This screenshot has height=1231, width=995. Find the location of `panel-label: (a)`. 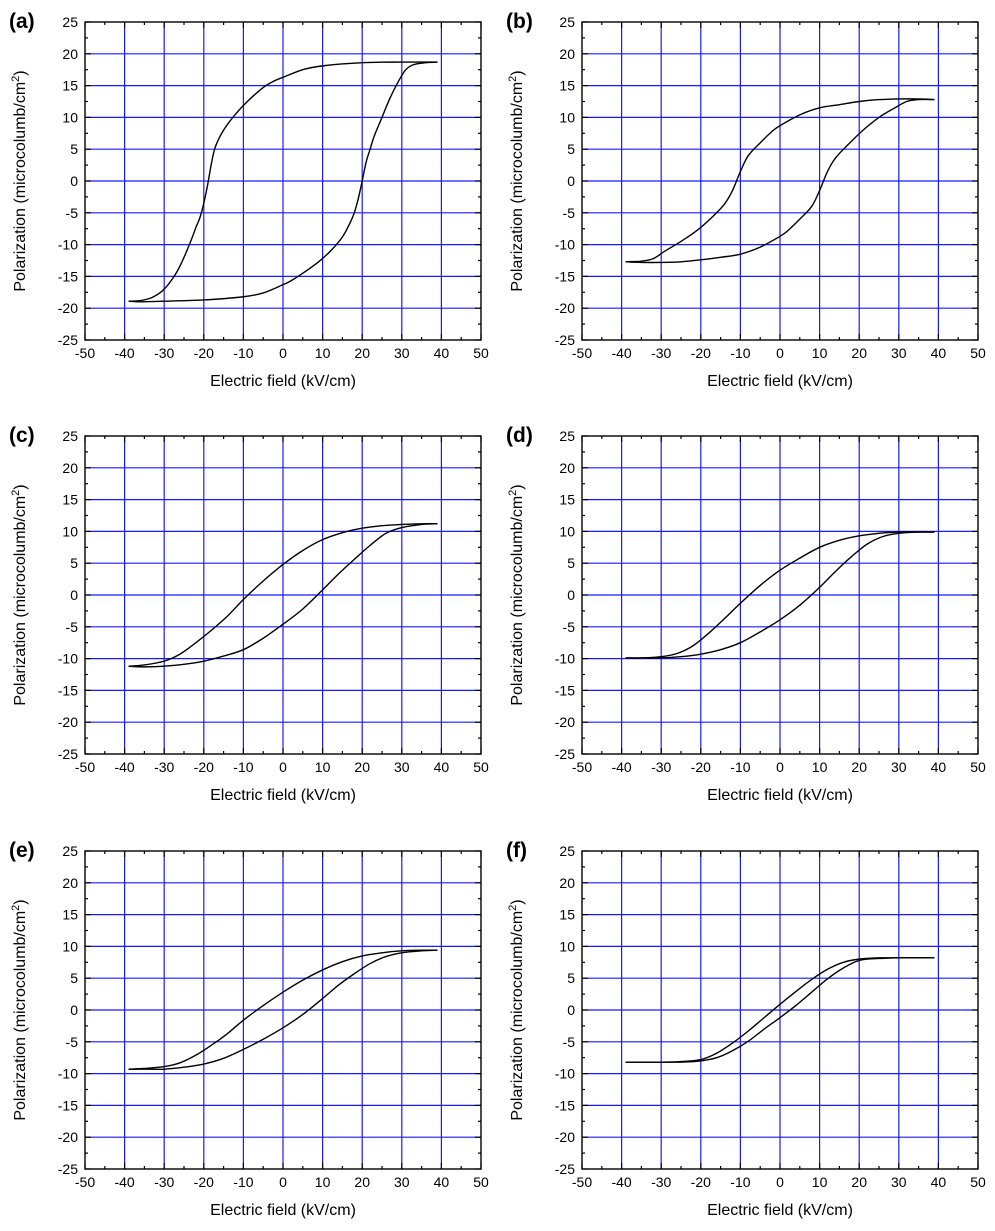

panel-label: (a) is located at coordinates (22, 21).